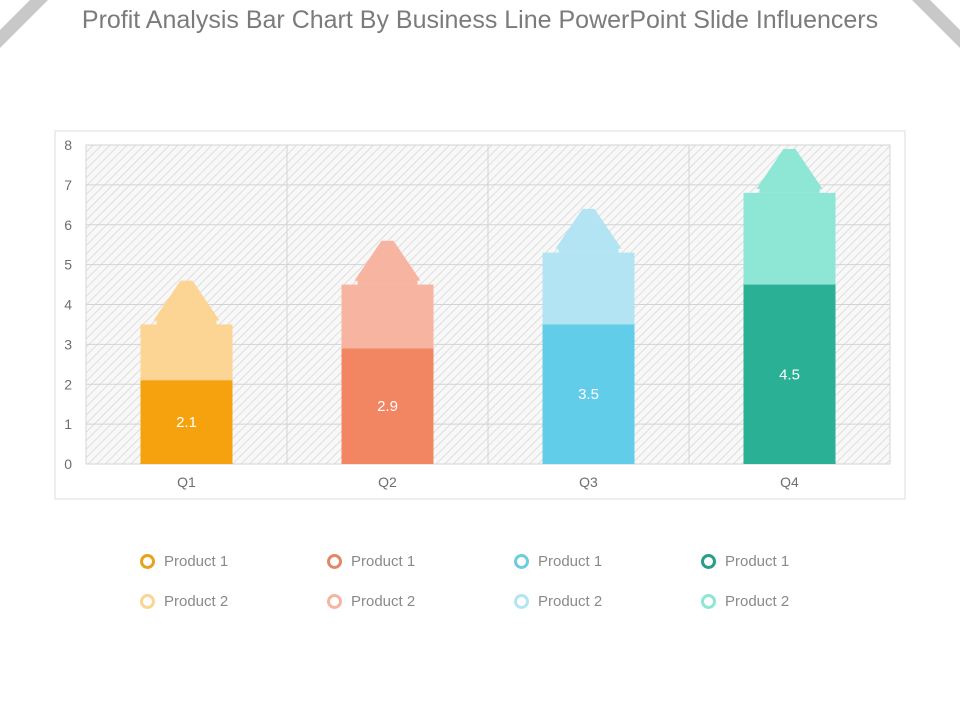 The width and height of the screenshot is (960, 720). I want to click on y-tick-label: 4, so click(68, 305).